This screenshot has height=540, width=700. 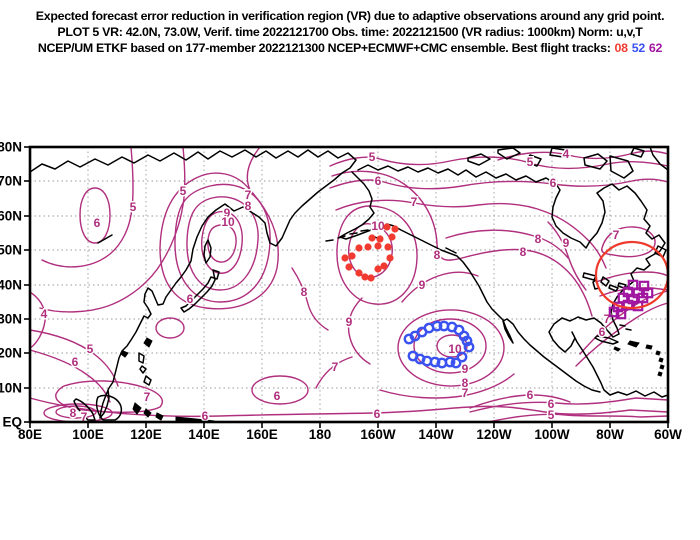 What do you see at coordinates (11, 181) in the screenshot?
I see `y-axis-label: 70N` at bounding box center [11, 181].